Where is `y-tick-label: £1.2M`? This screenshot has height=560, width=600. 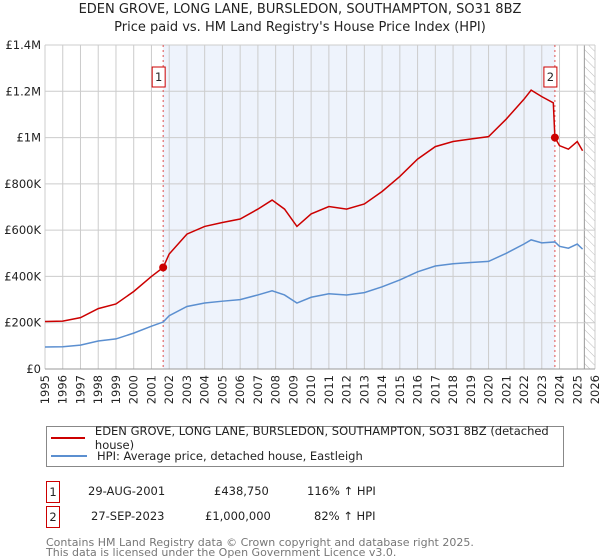 y-tick-label: £1.2M is located at coordinates (23, 91).